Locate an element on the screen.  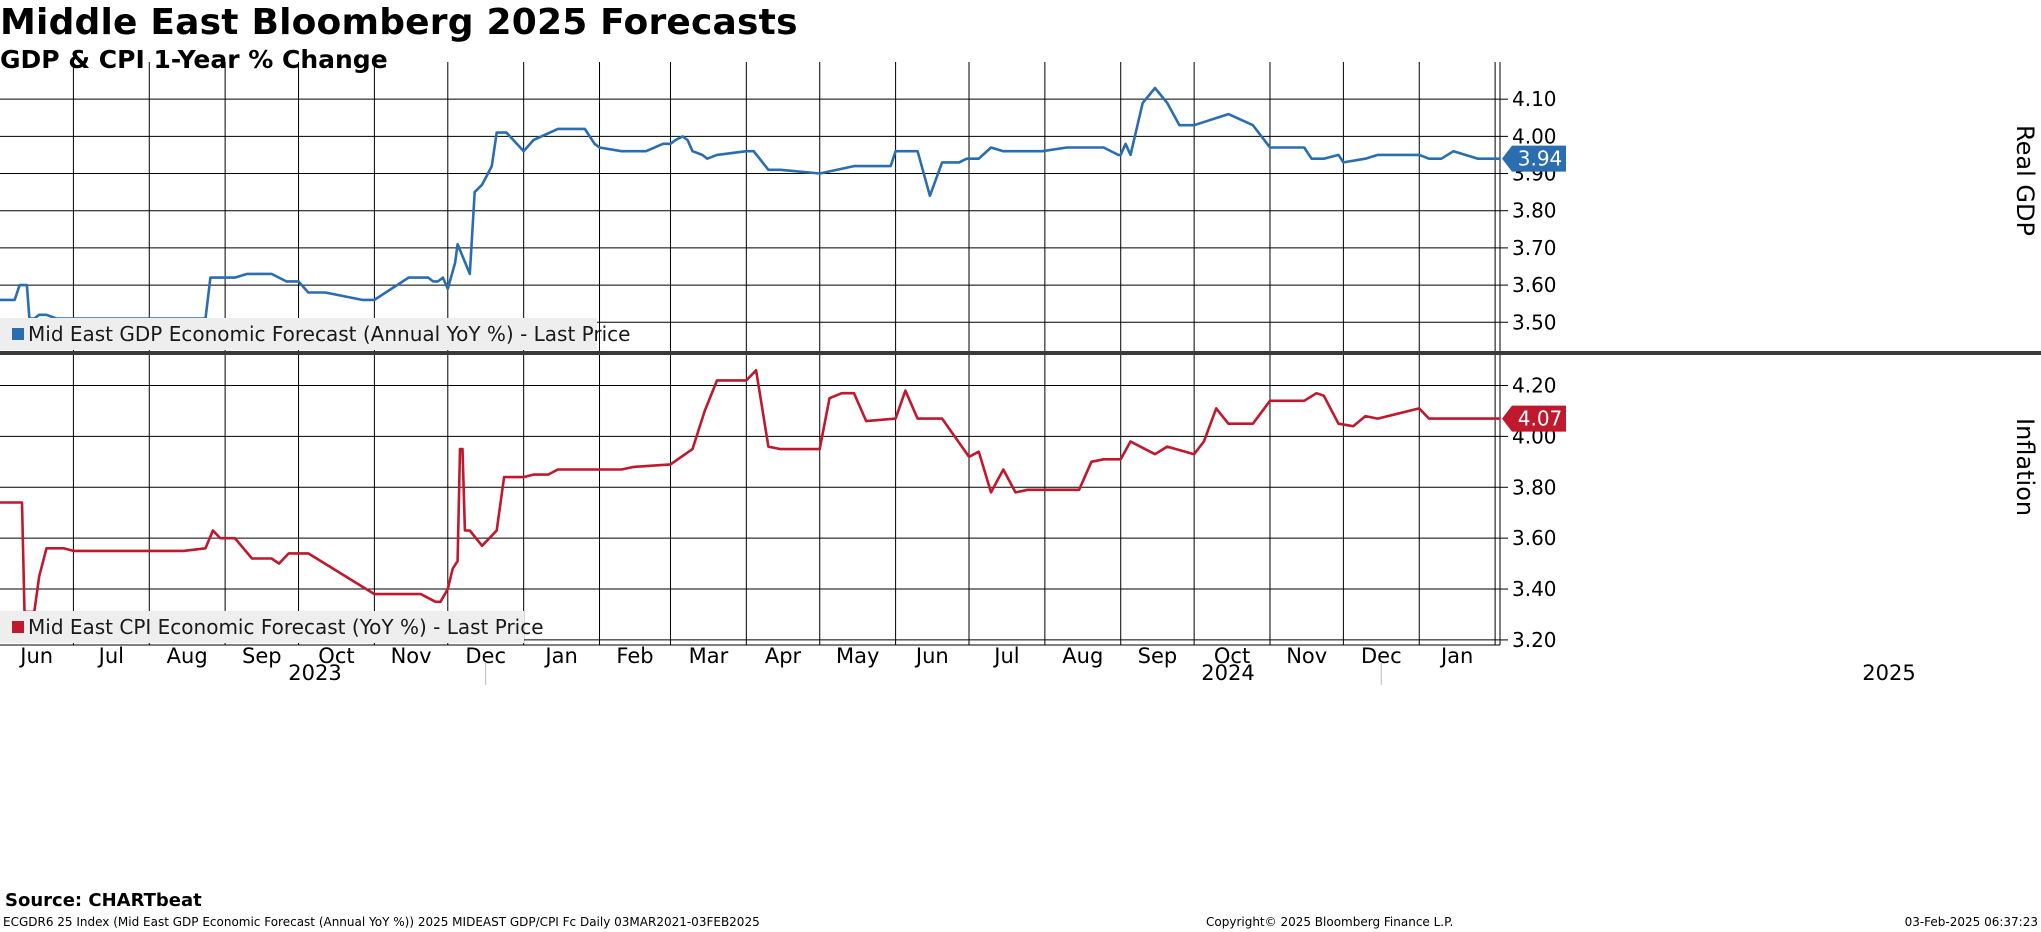
cpi-legend-box is located at coordinates (262, 627).